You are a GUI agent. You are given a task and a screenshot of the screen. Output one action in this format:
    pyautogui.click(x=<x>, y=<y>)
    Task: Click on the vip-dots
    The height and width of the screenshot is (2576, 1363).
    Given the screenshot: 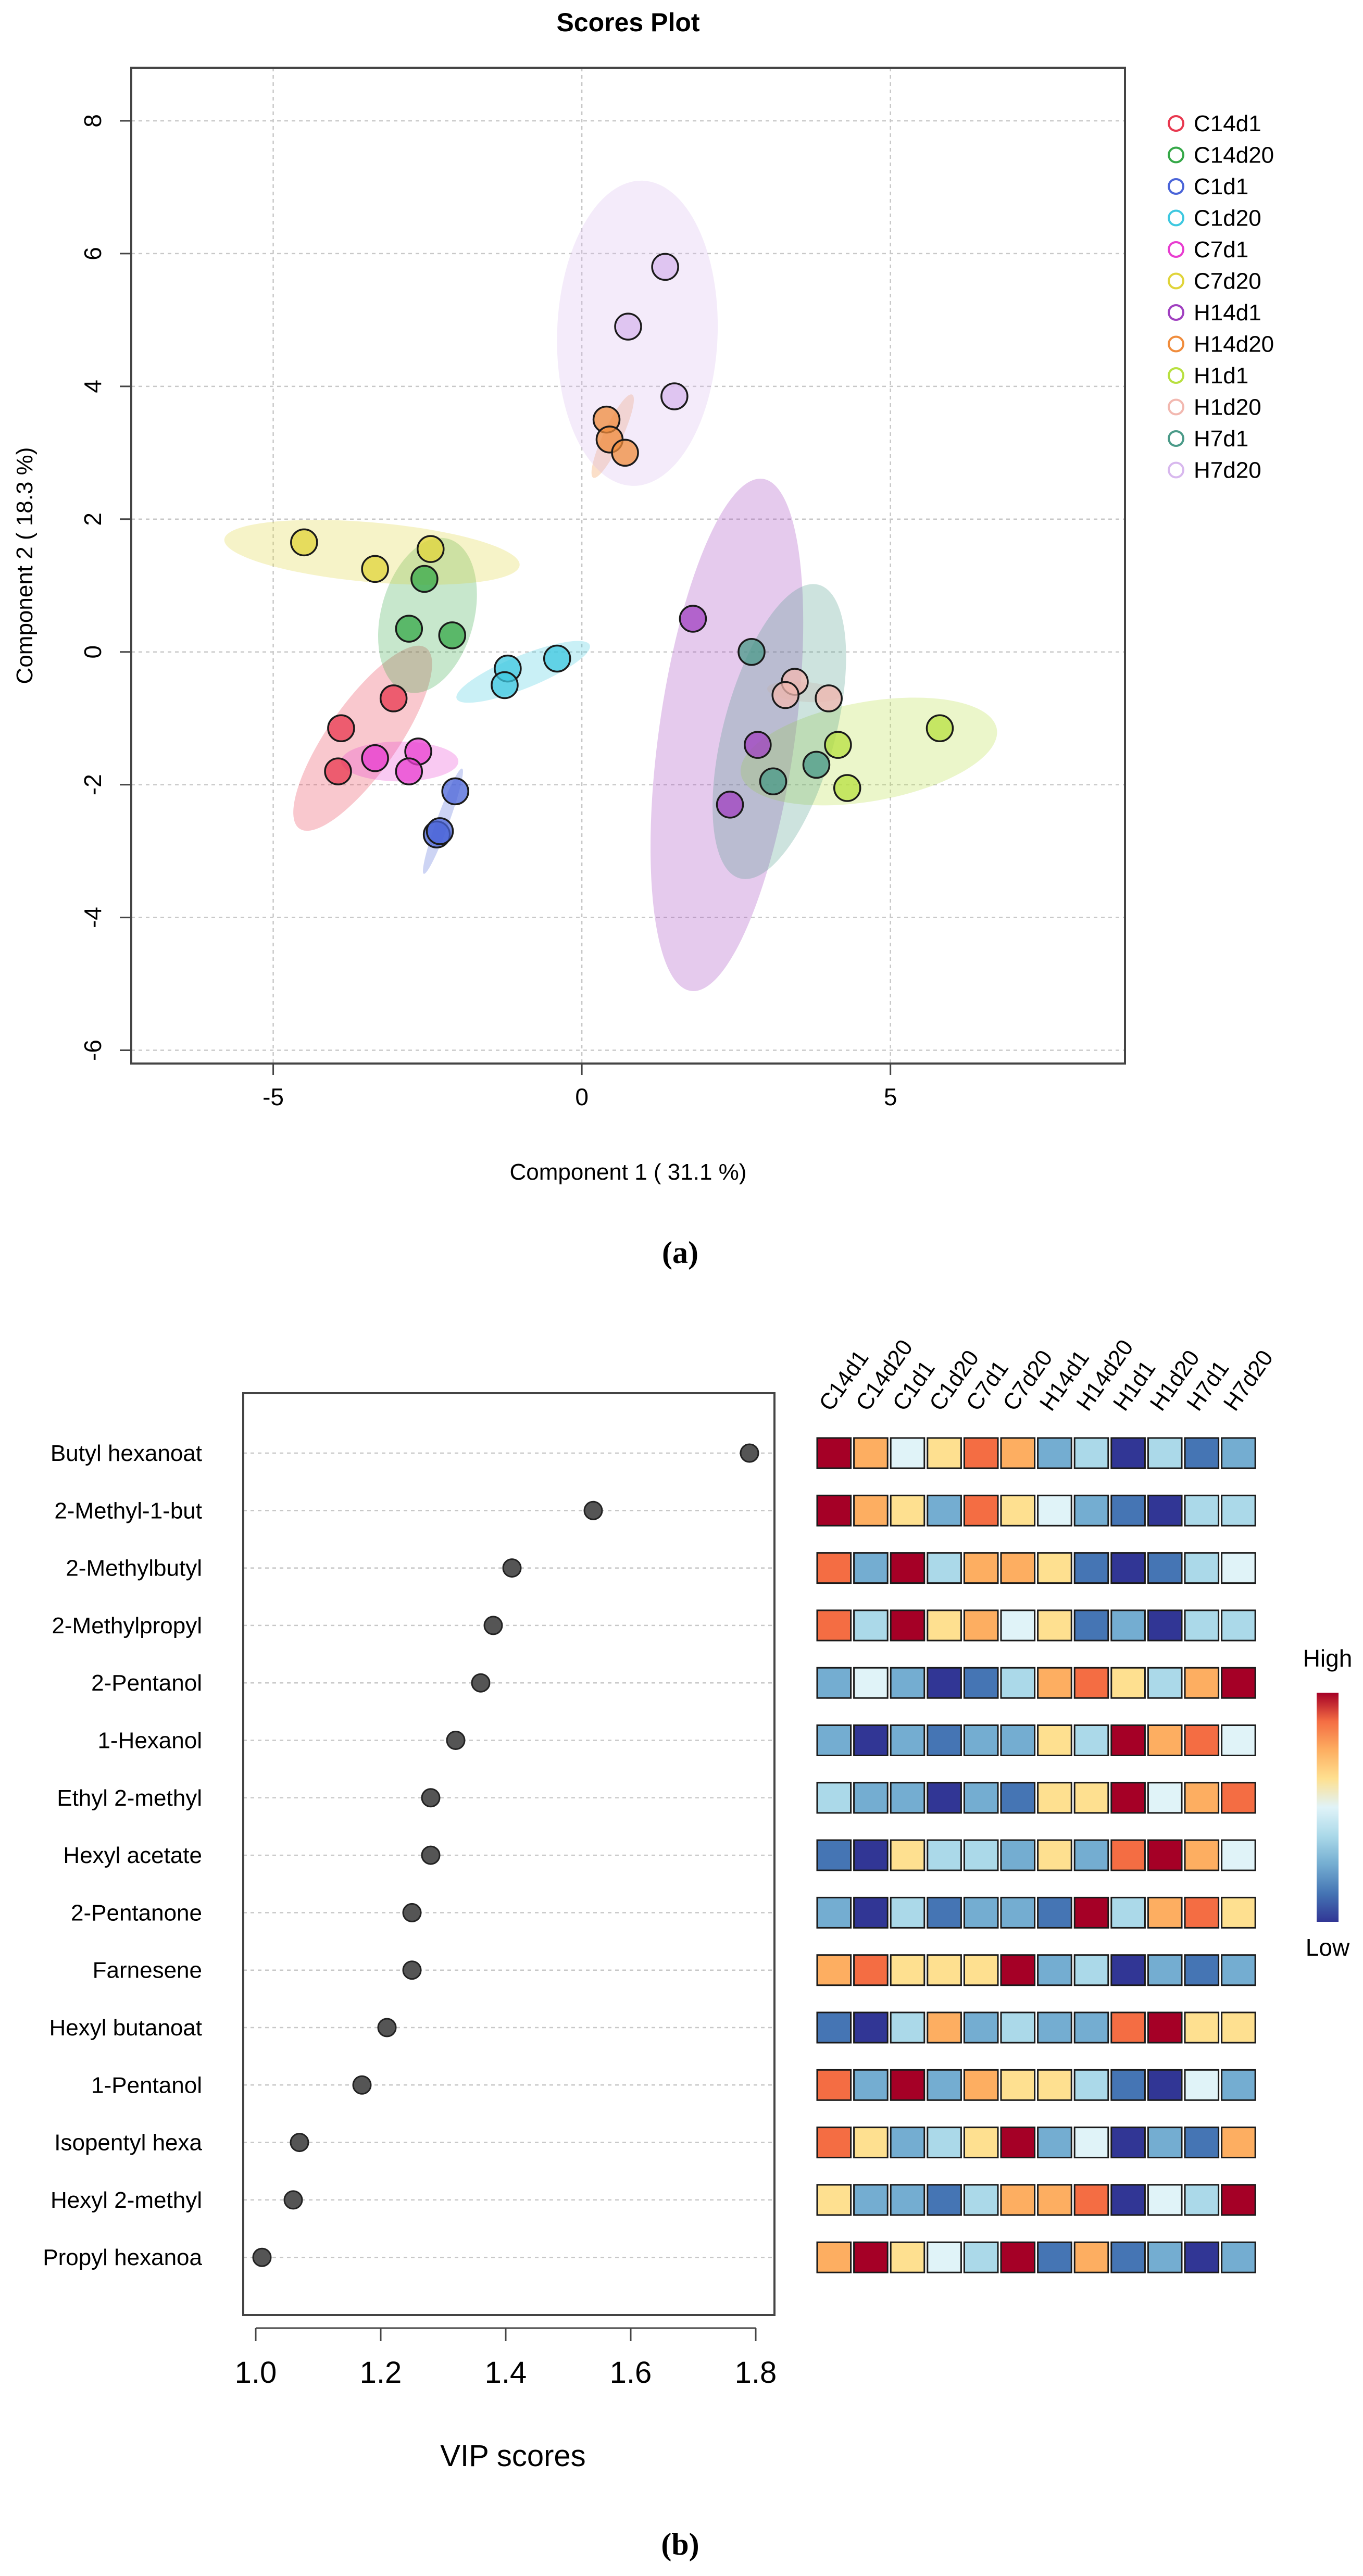 What is the action you would take?
    pyautogui.click(x=506, y=1855)
    